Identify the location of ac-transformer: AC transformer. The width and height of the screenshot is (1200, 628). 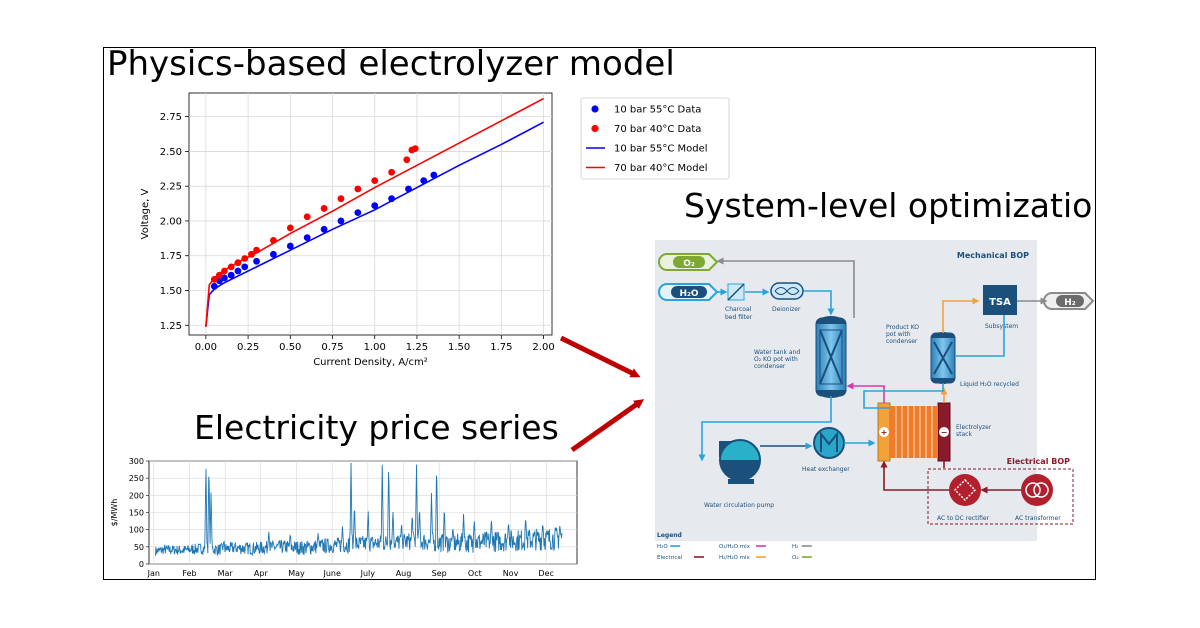
(1038, 498).